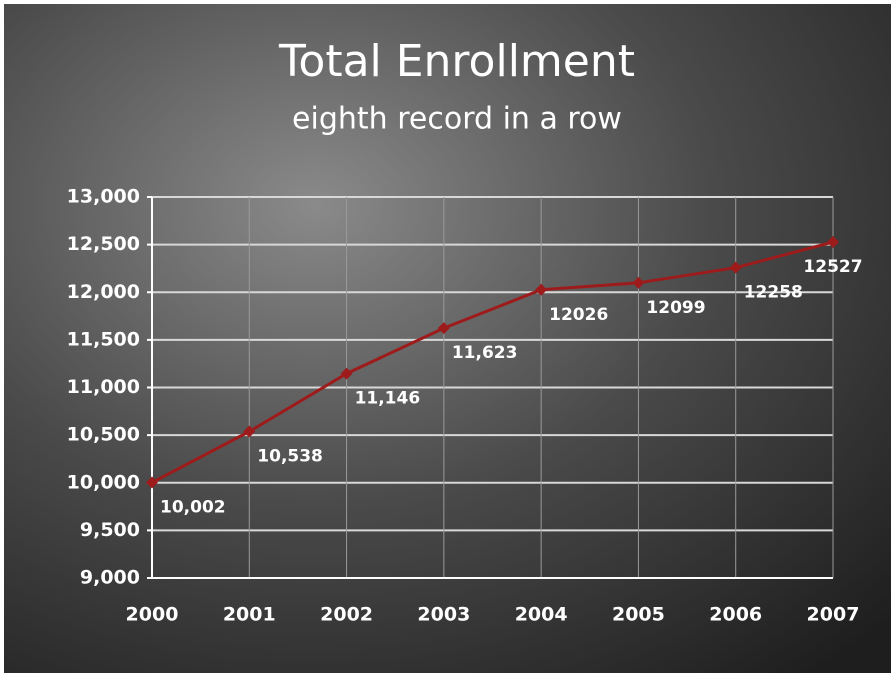  What do you see at coordinates (485, 353) in the screenshot?
I see `value-label: 11,623` at bounding box center [485, 353].